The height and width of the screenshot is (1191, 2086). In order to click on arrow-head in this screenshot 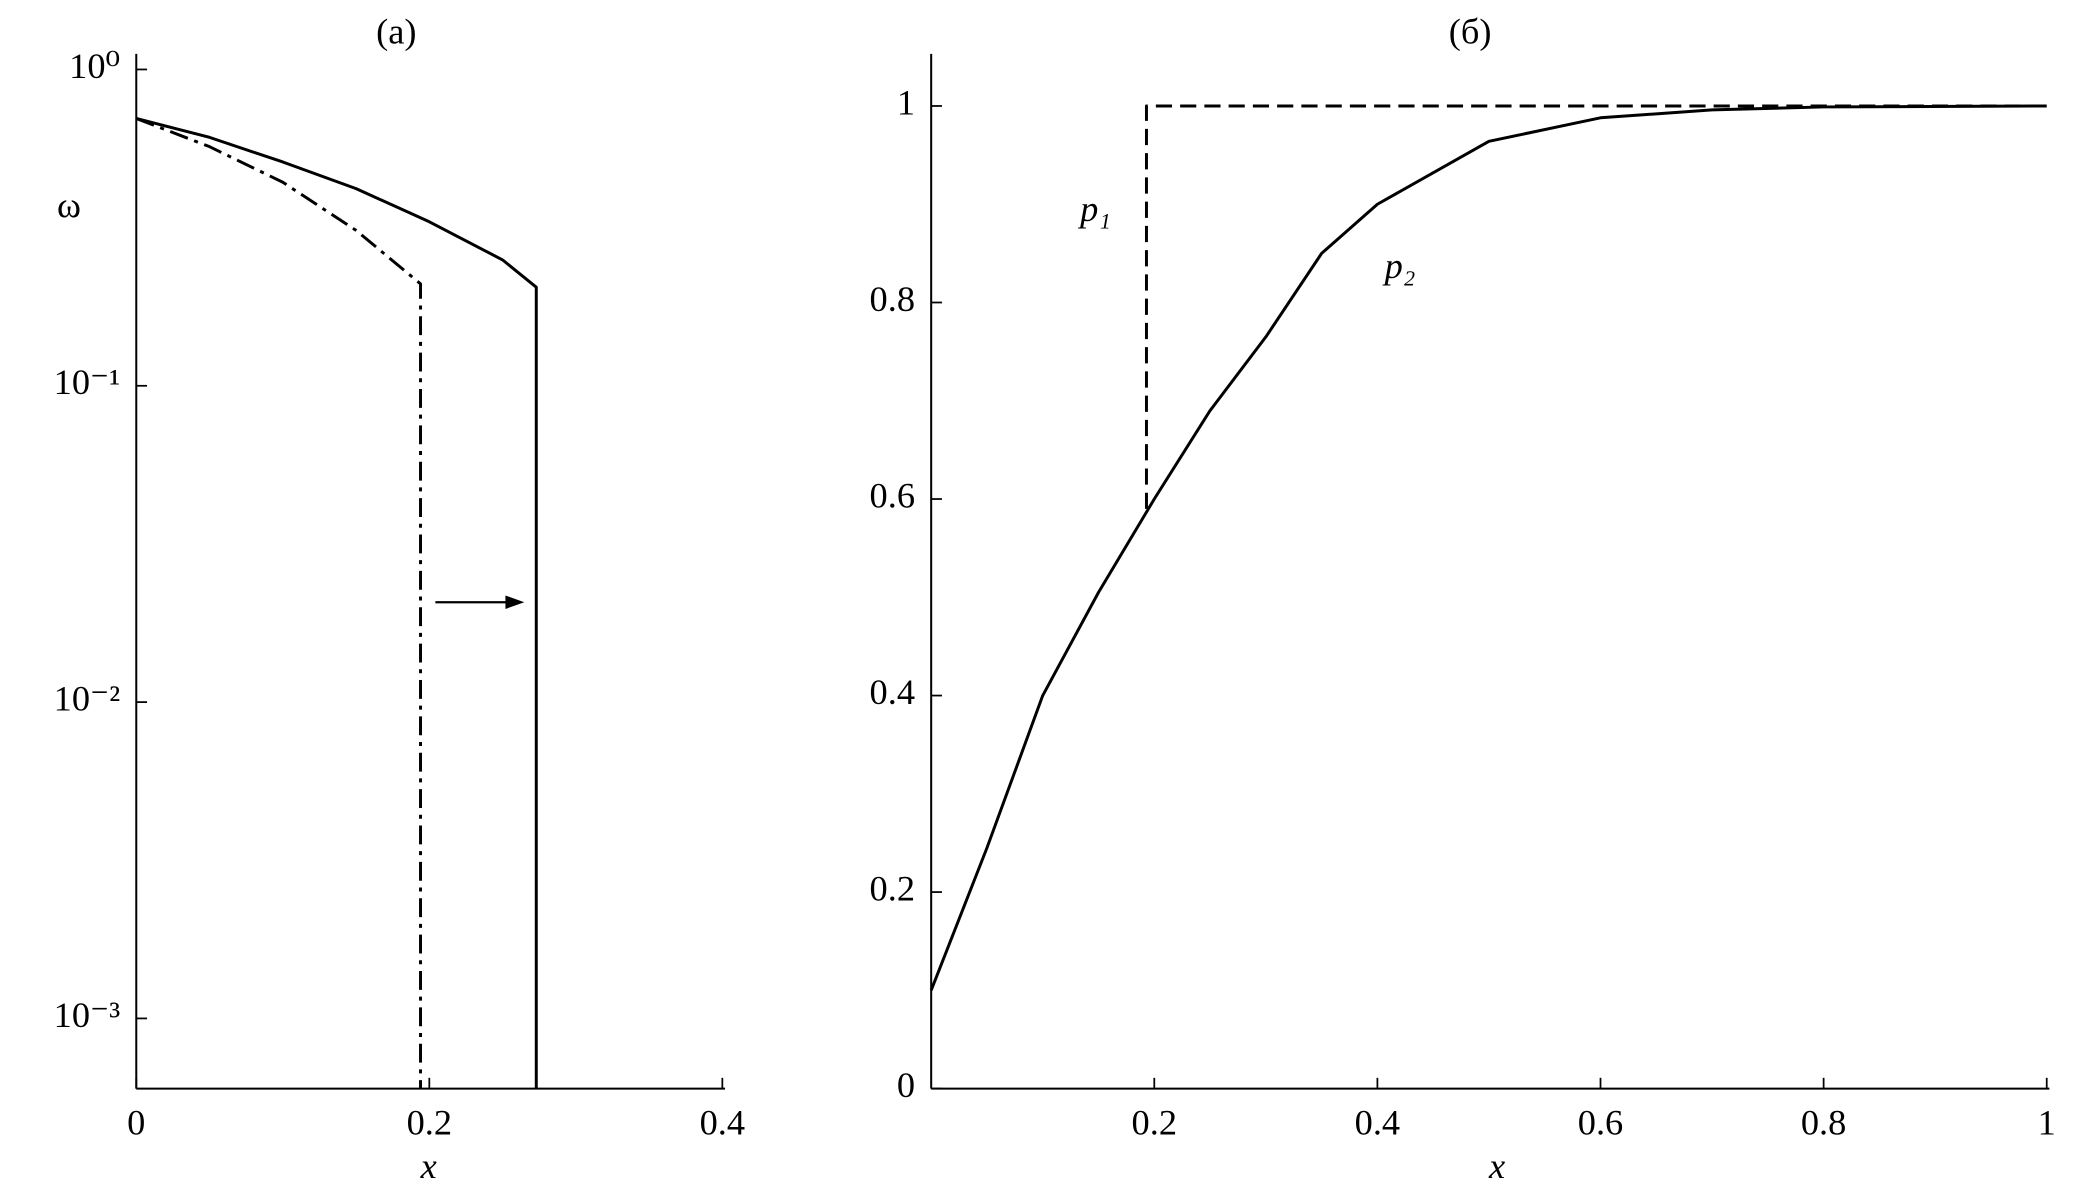, I will do `click(515, 602)`.